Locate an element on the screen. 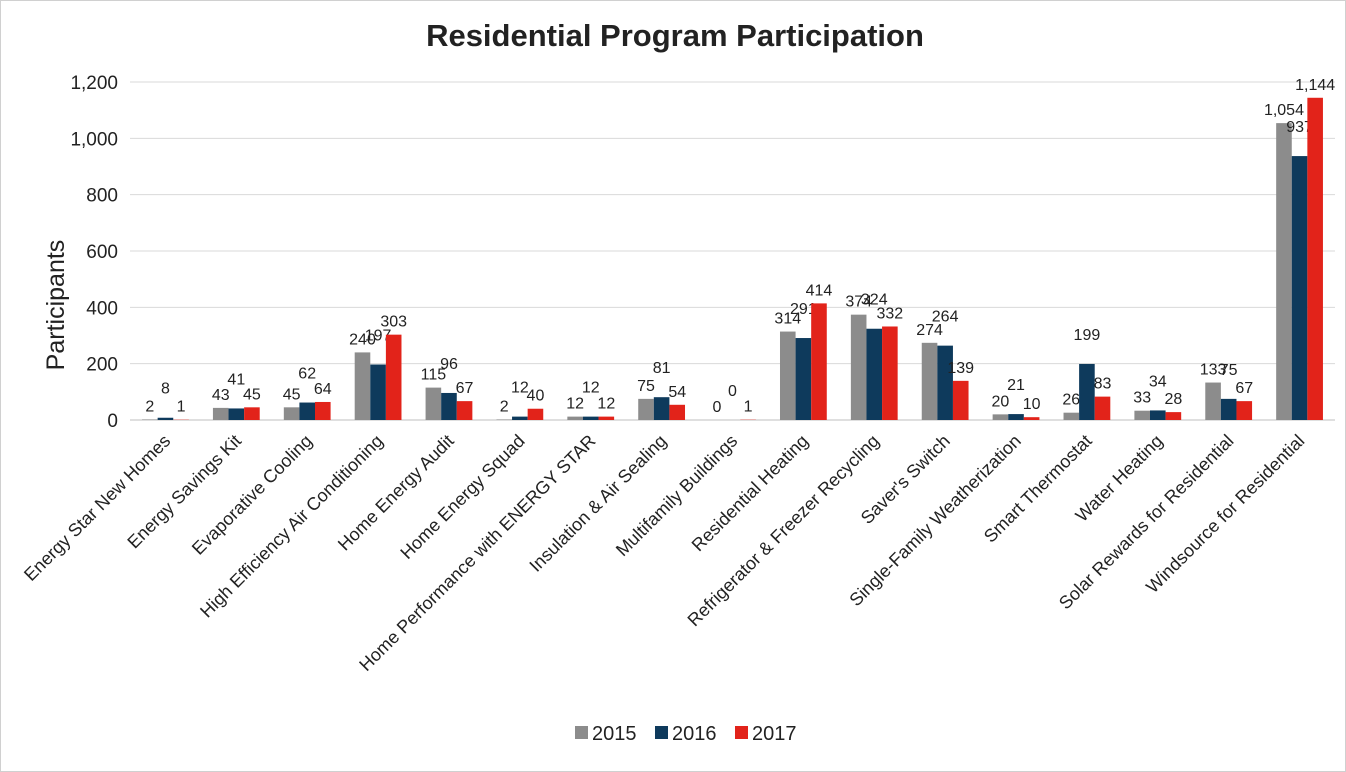 The image size is (1346, 772). data-label: 83 is located at coordinates (1103, 384).